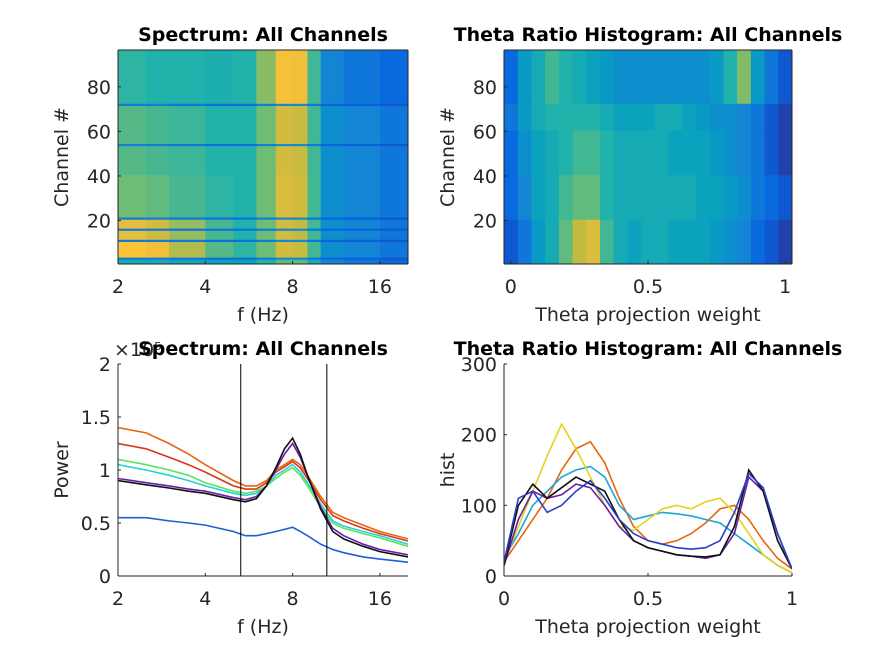  I want to click on y-tick-label: 60, so click(485, 132).